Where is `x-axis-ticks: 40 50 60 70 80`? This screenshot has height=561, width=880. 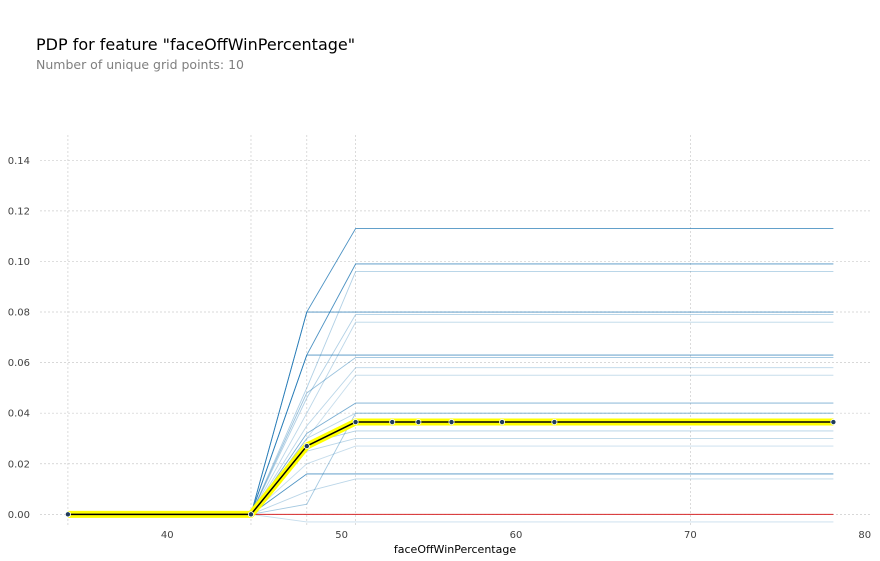
x-axis-ticks: 40 50 60 70 80 is located at coordinates (516, 535).